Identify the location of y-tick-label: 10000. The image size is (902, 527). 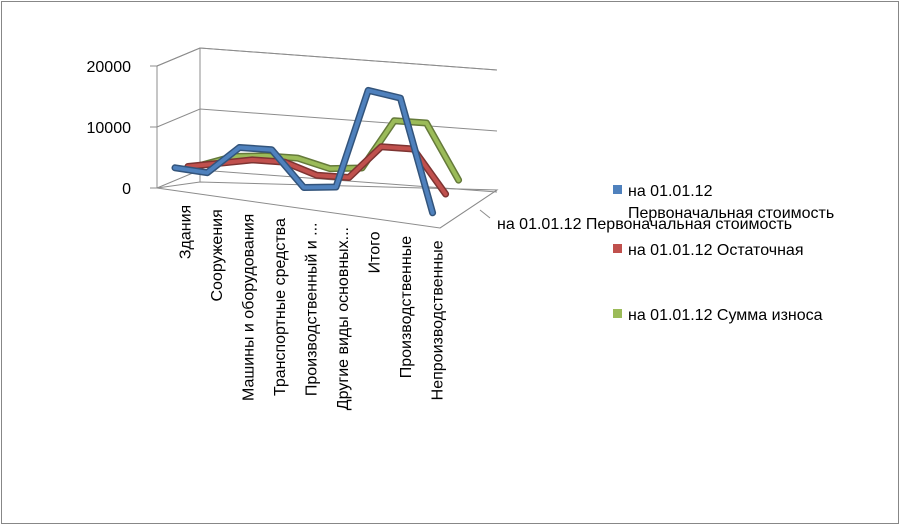
(109, 128).